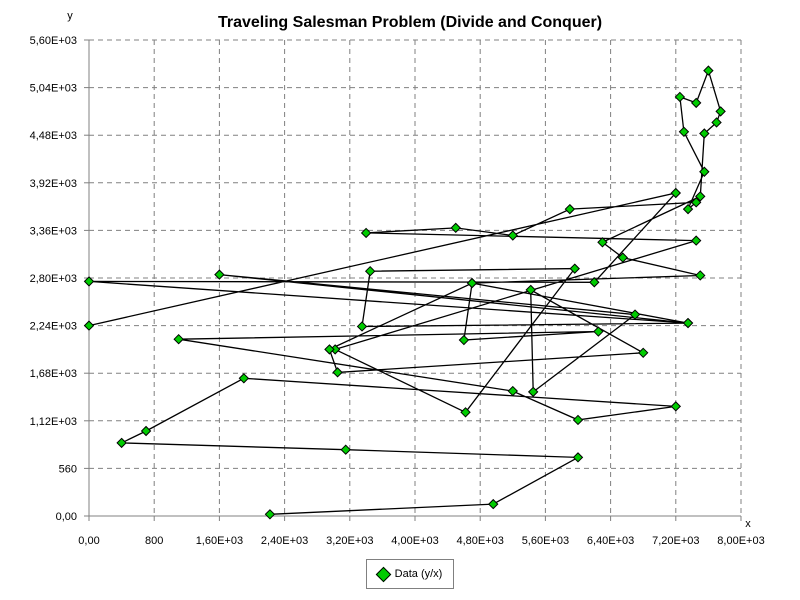 This screenshot has height=600, width=800. What do you see at coordinates (53, 422) in the screenshot?
I see `y-tick-label: 1,12E+03` at bounding box center [53, 422].